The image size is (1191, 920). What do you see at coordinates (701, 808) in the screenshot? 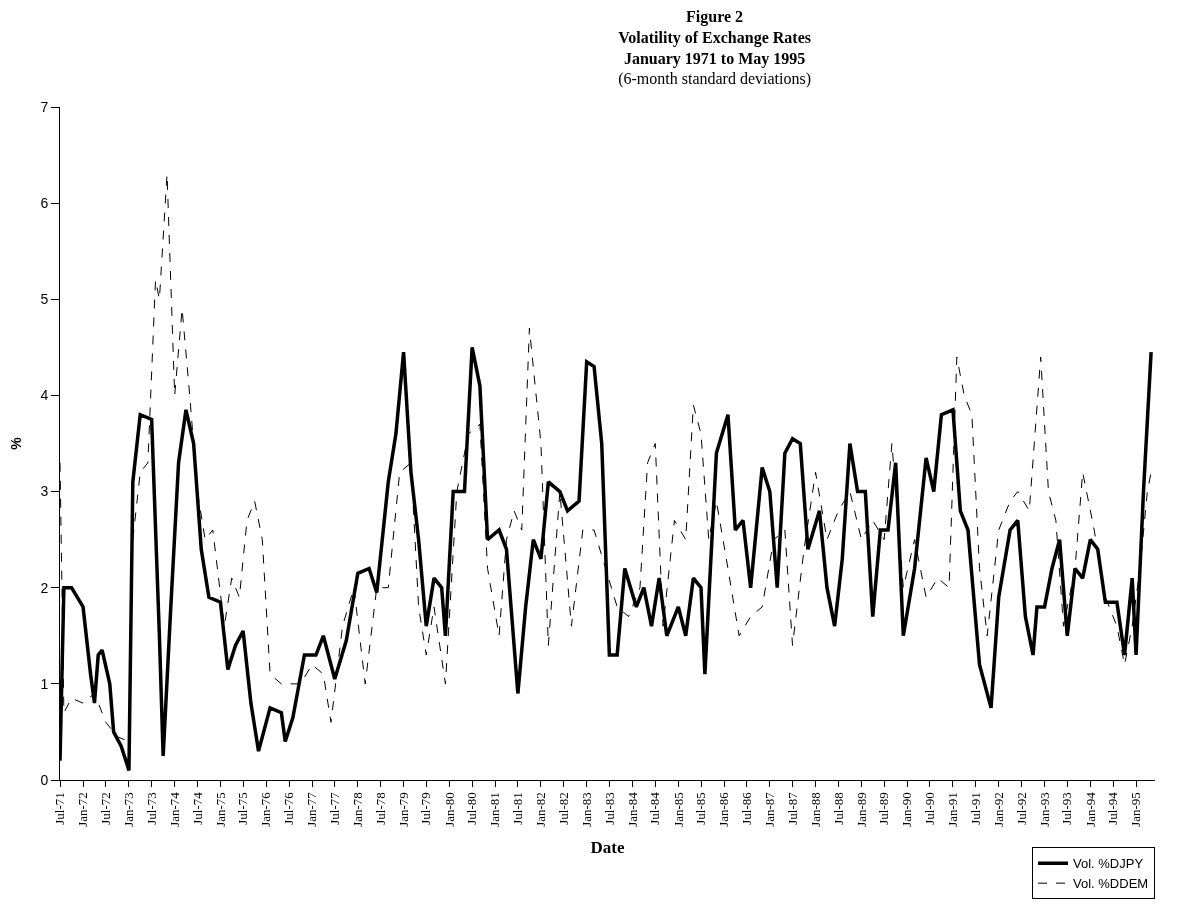
I see `x-tick-label: Jul-85` at bounding box center [701, 808].